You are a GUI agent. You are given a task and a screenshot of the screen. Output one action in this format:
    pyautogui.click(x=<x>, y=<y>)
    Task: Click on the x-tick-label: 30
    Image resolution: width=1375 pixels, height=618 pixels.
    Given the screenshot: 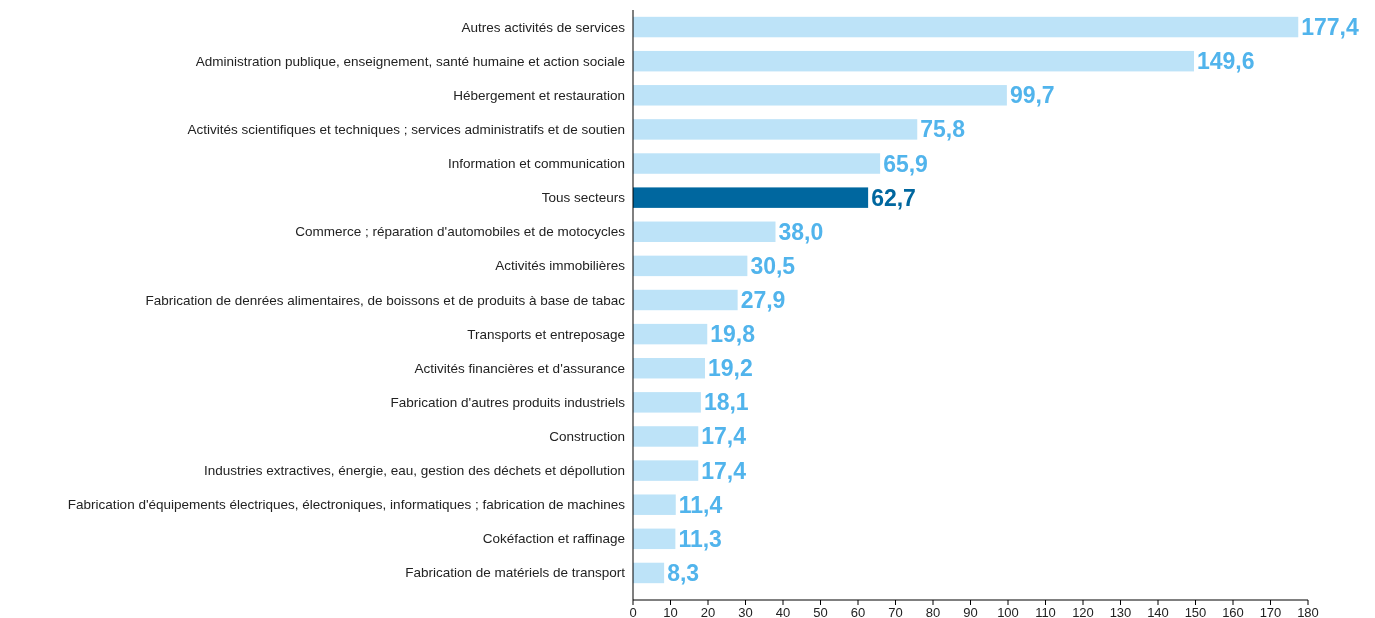 What is the action you would take?
    pyautogui.click(x=745, y=611)
    